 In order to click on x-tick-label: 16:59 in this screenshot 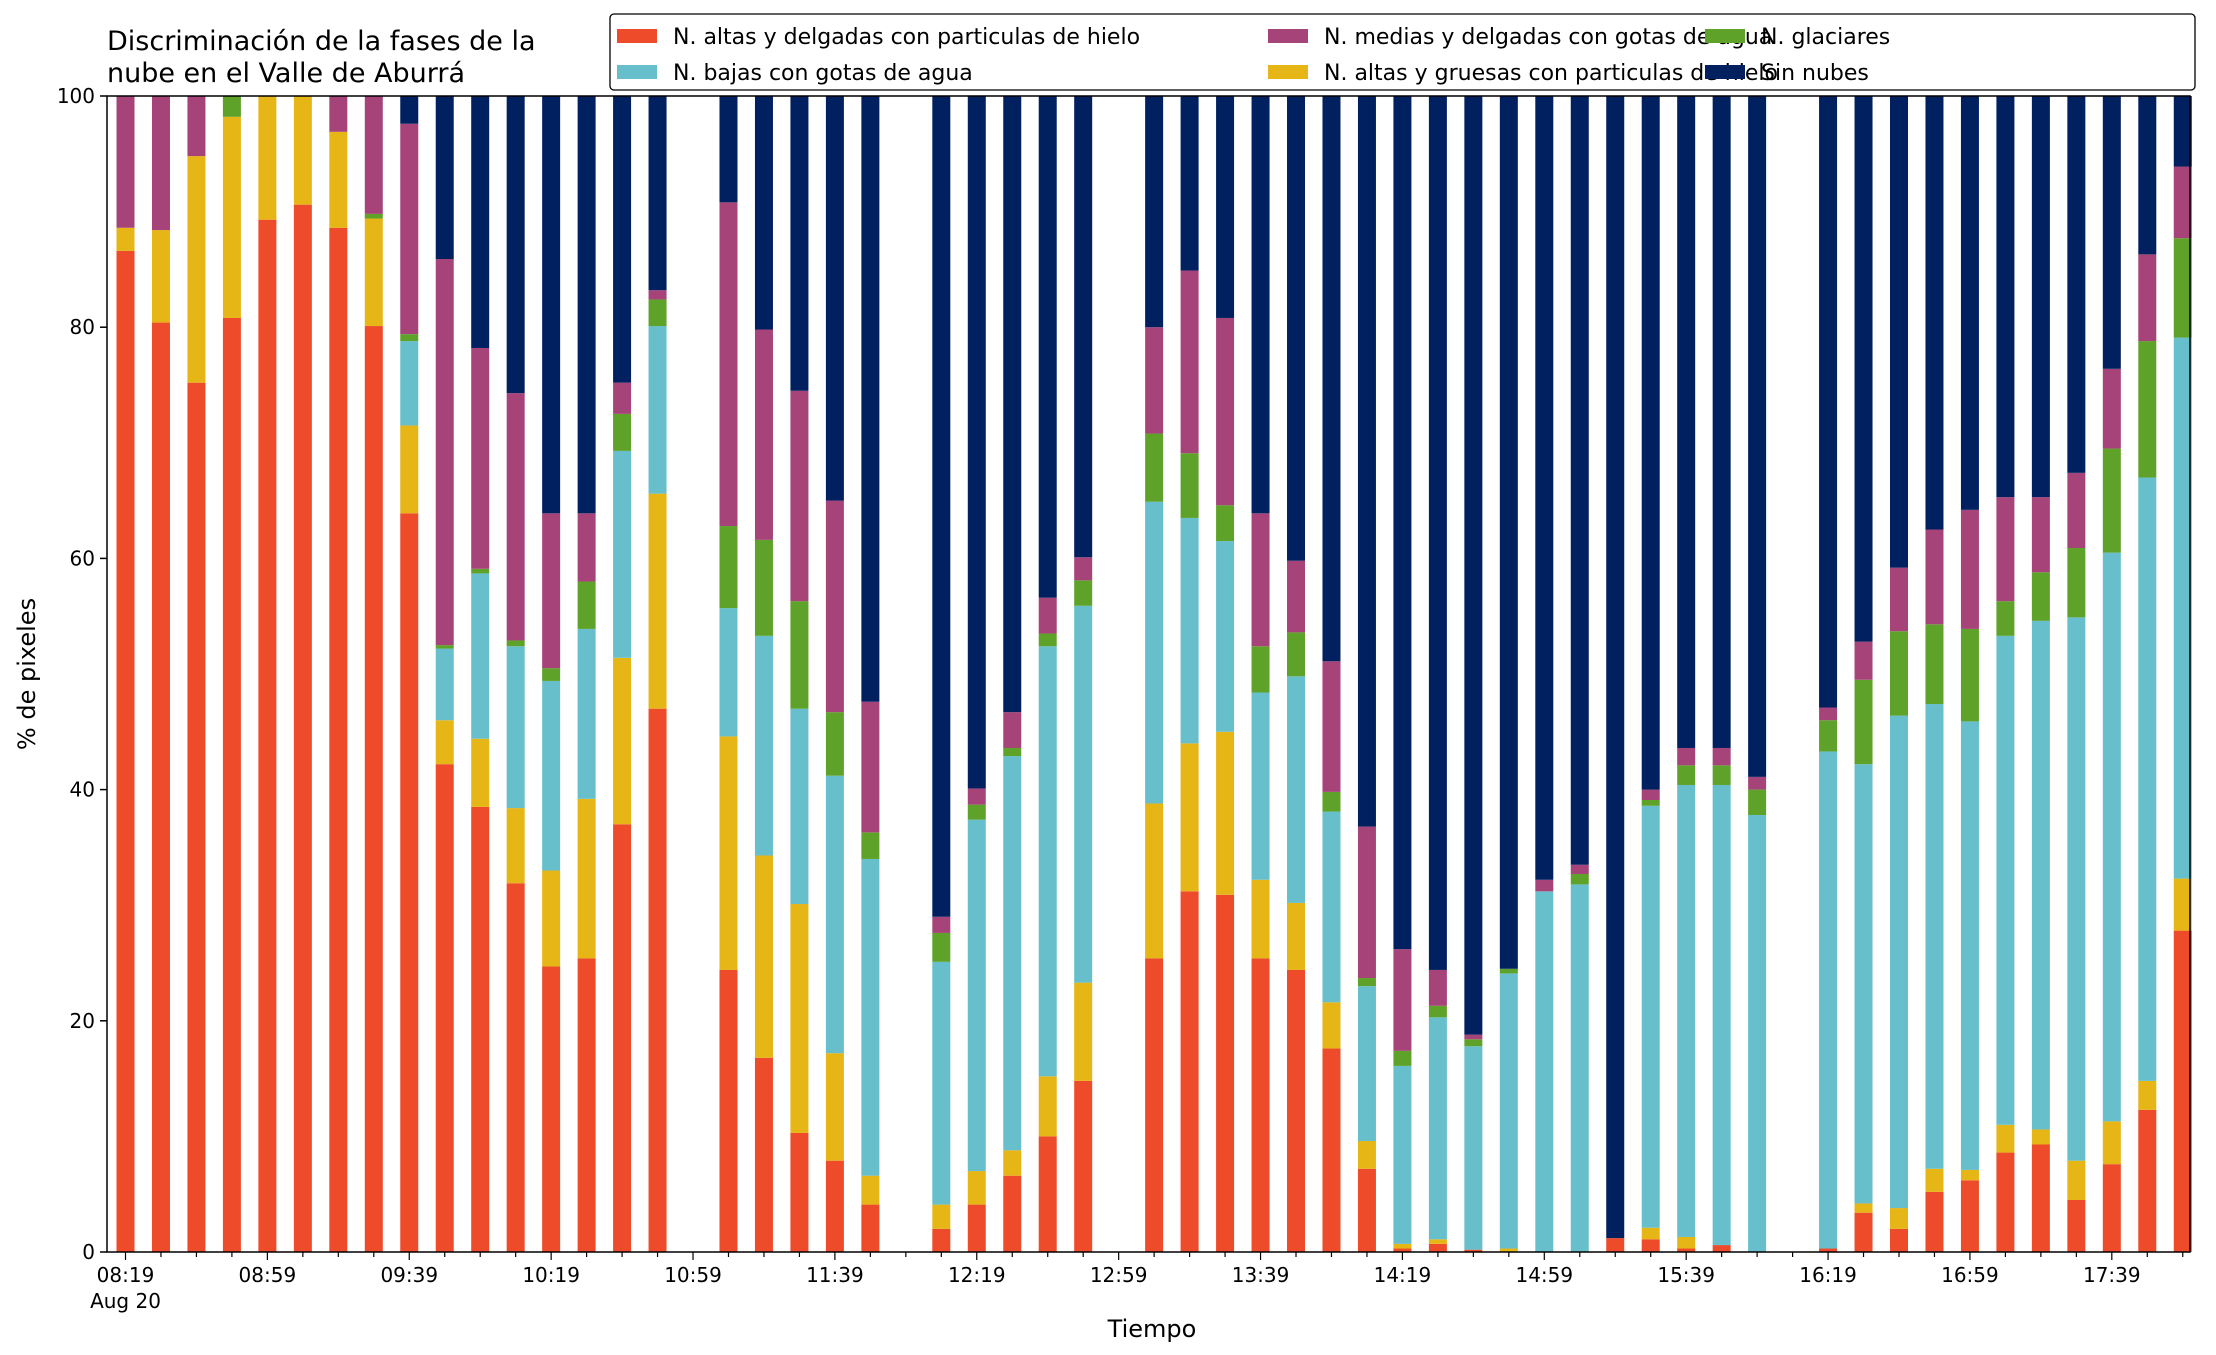, I will do `click(1970, 1275)`.